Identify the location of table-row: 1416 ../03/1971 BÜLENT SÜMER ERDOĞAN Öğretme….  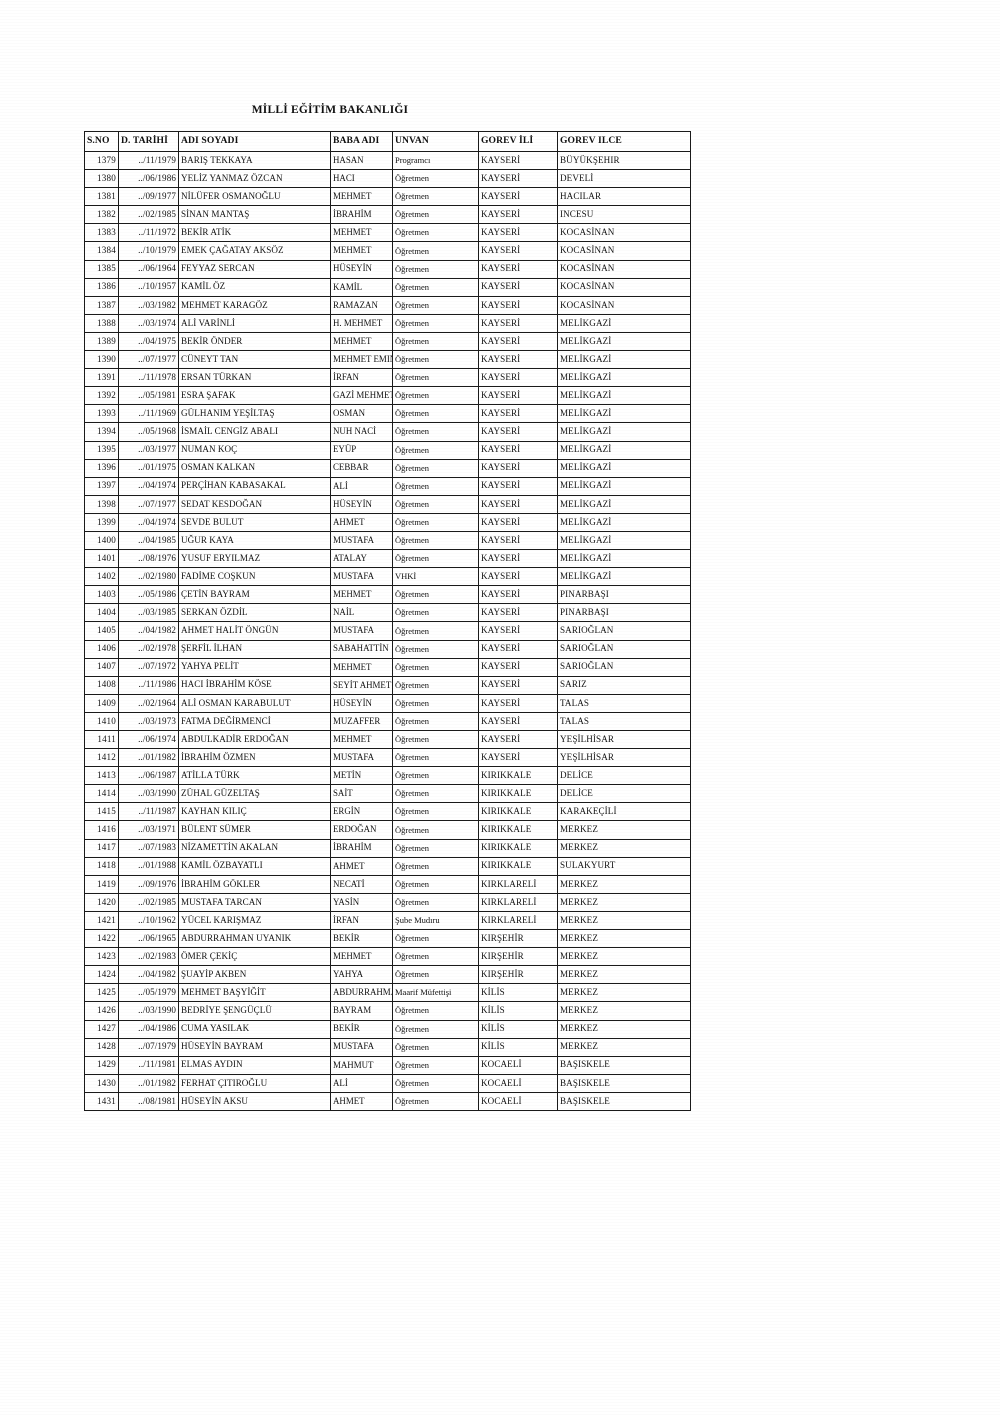
(387, 830).